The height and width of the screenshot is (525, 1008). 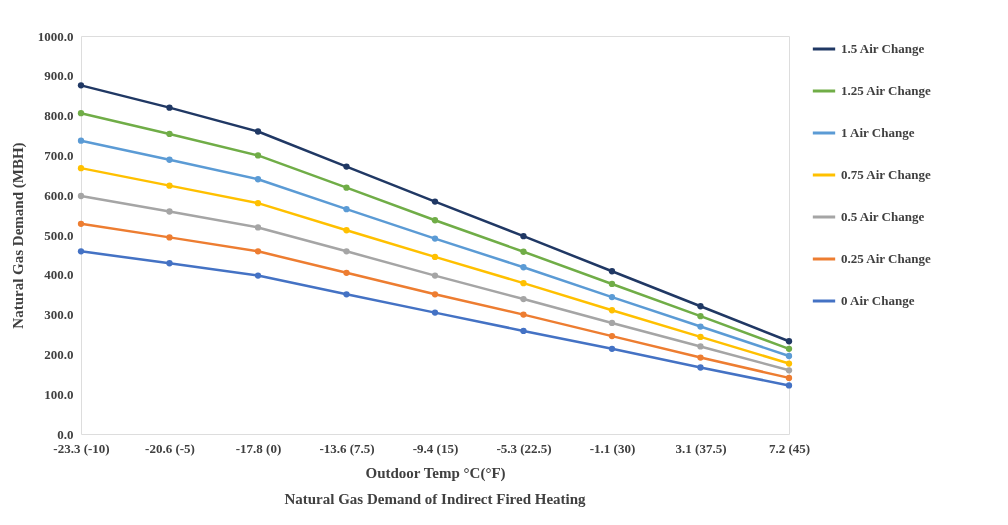 I want to click on x-axis-title: Outdoor Temp °C(°F), so click(x=435, y=473).